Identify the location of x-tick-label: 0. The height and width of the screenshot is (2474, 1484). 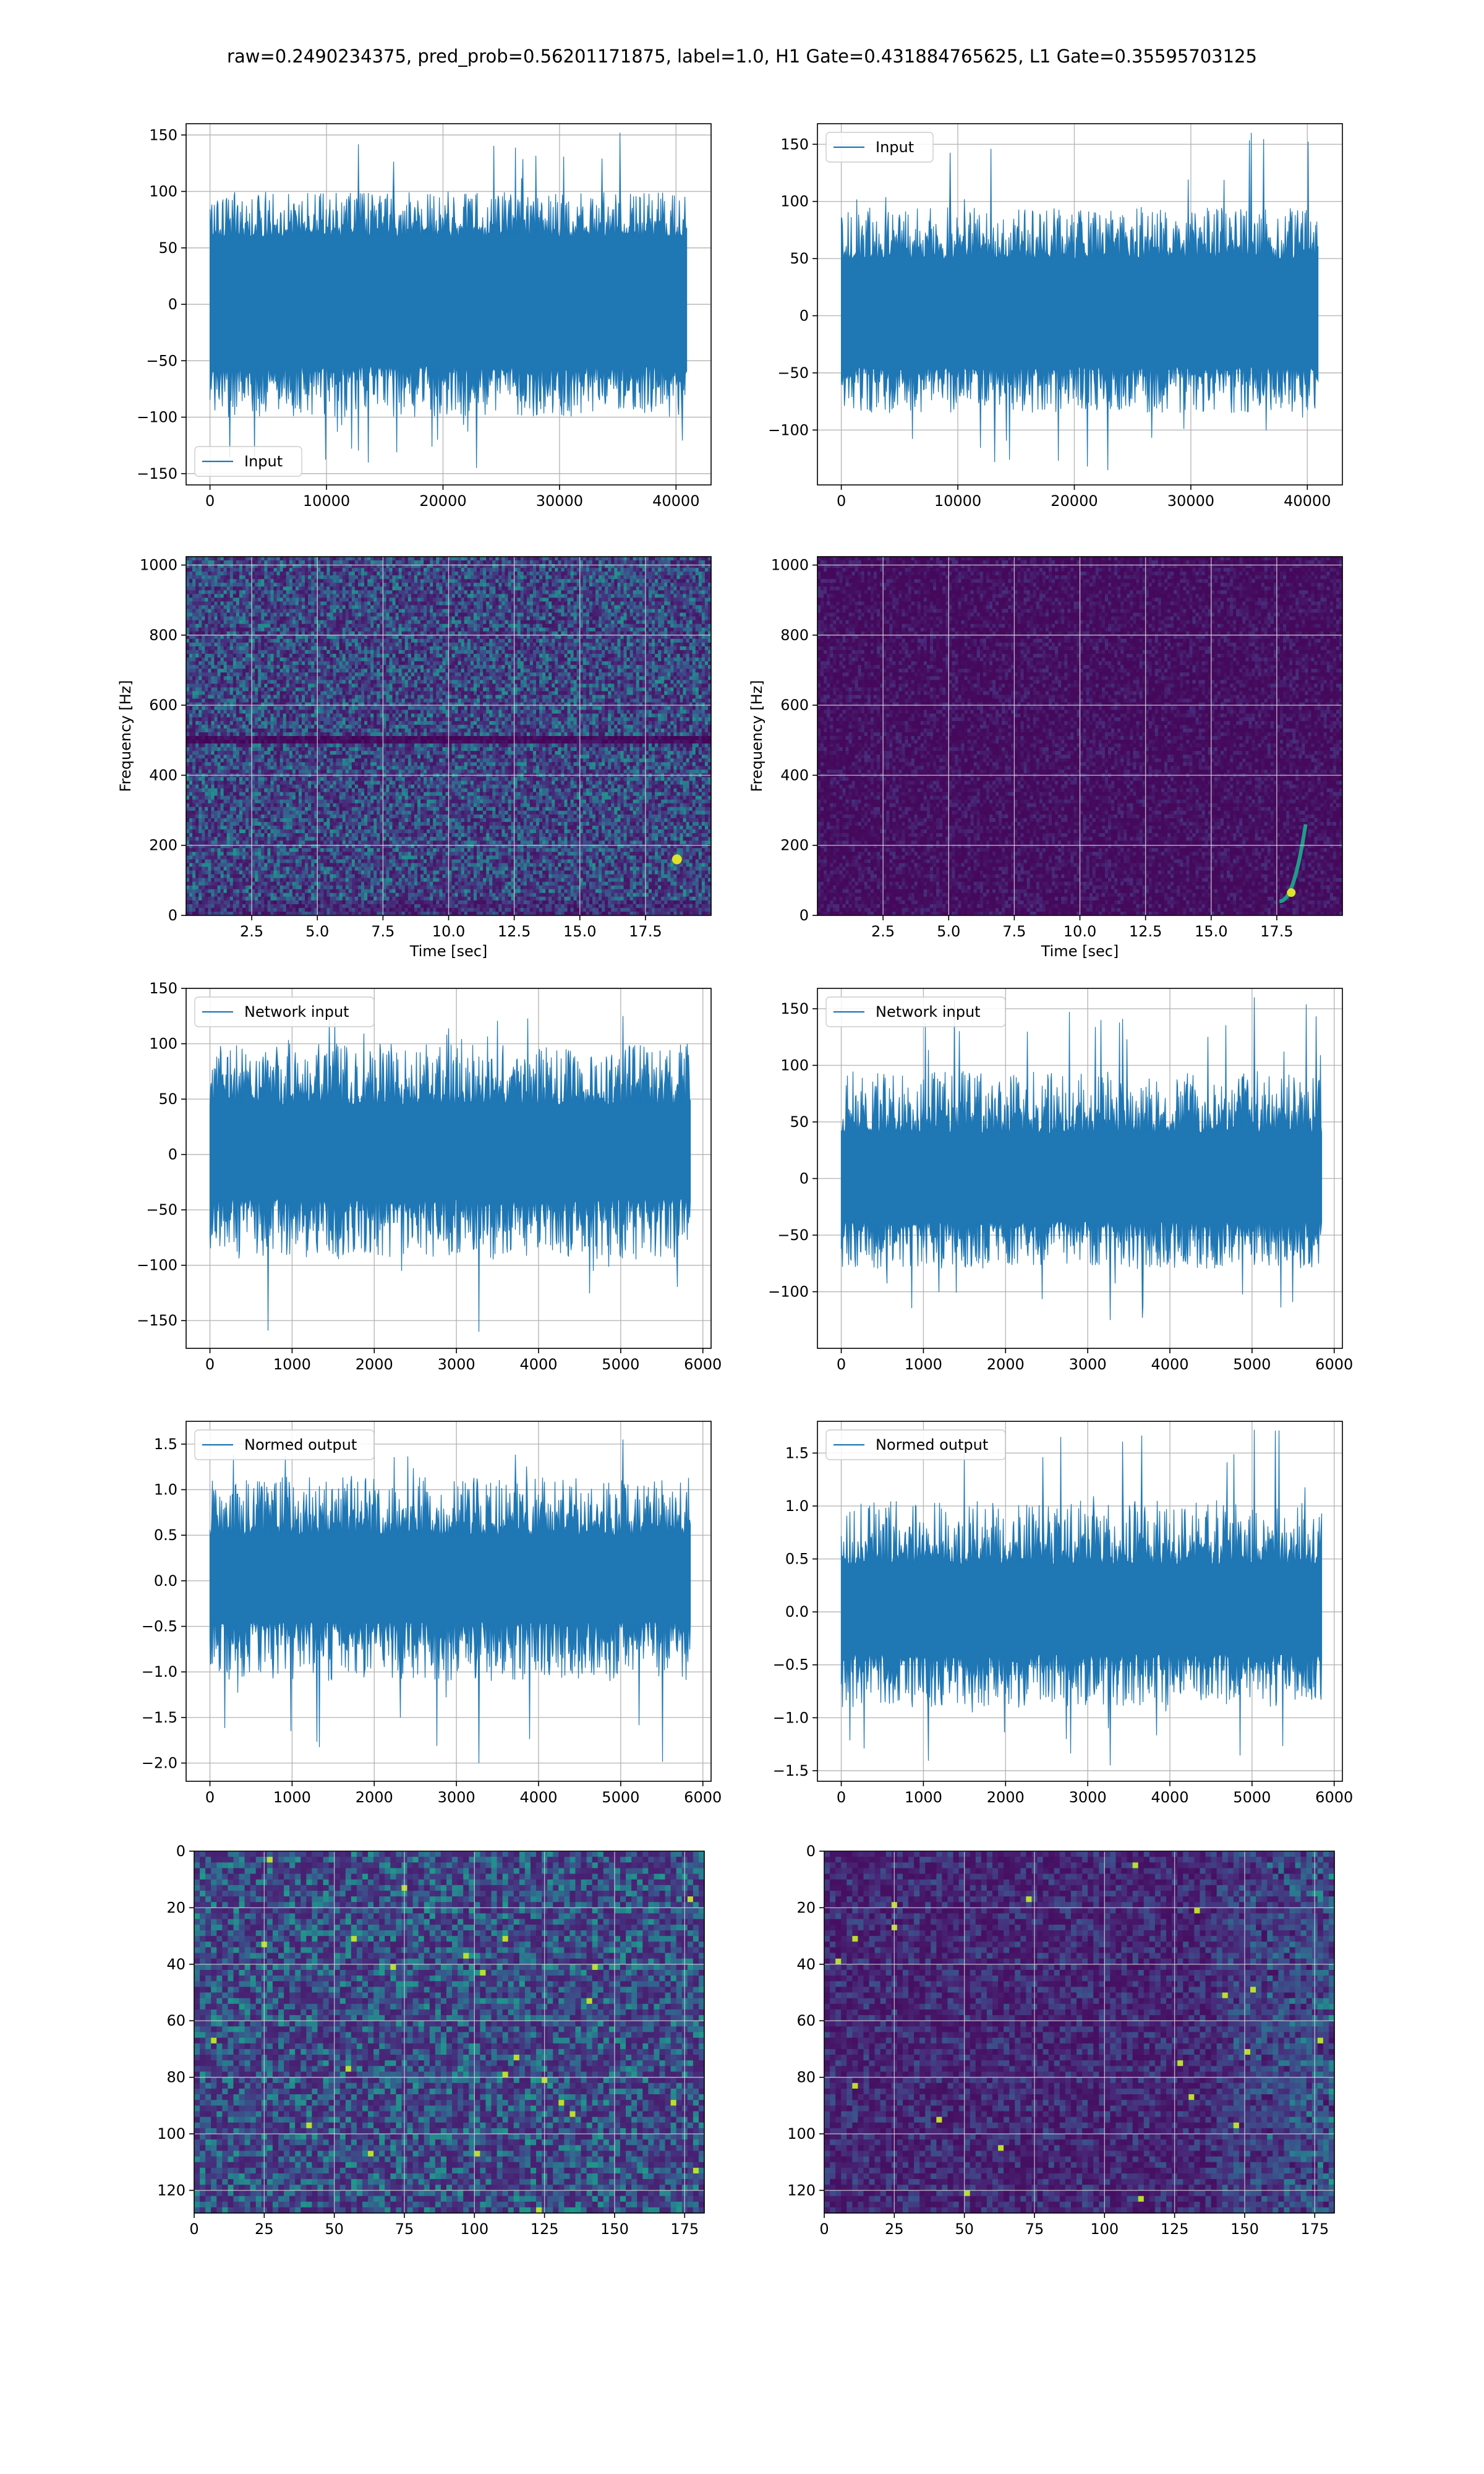
(841, 501).